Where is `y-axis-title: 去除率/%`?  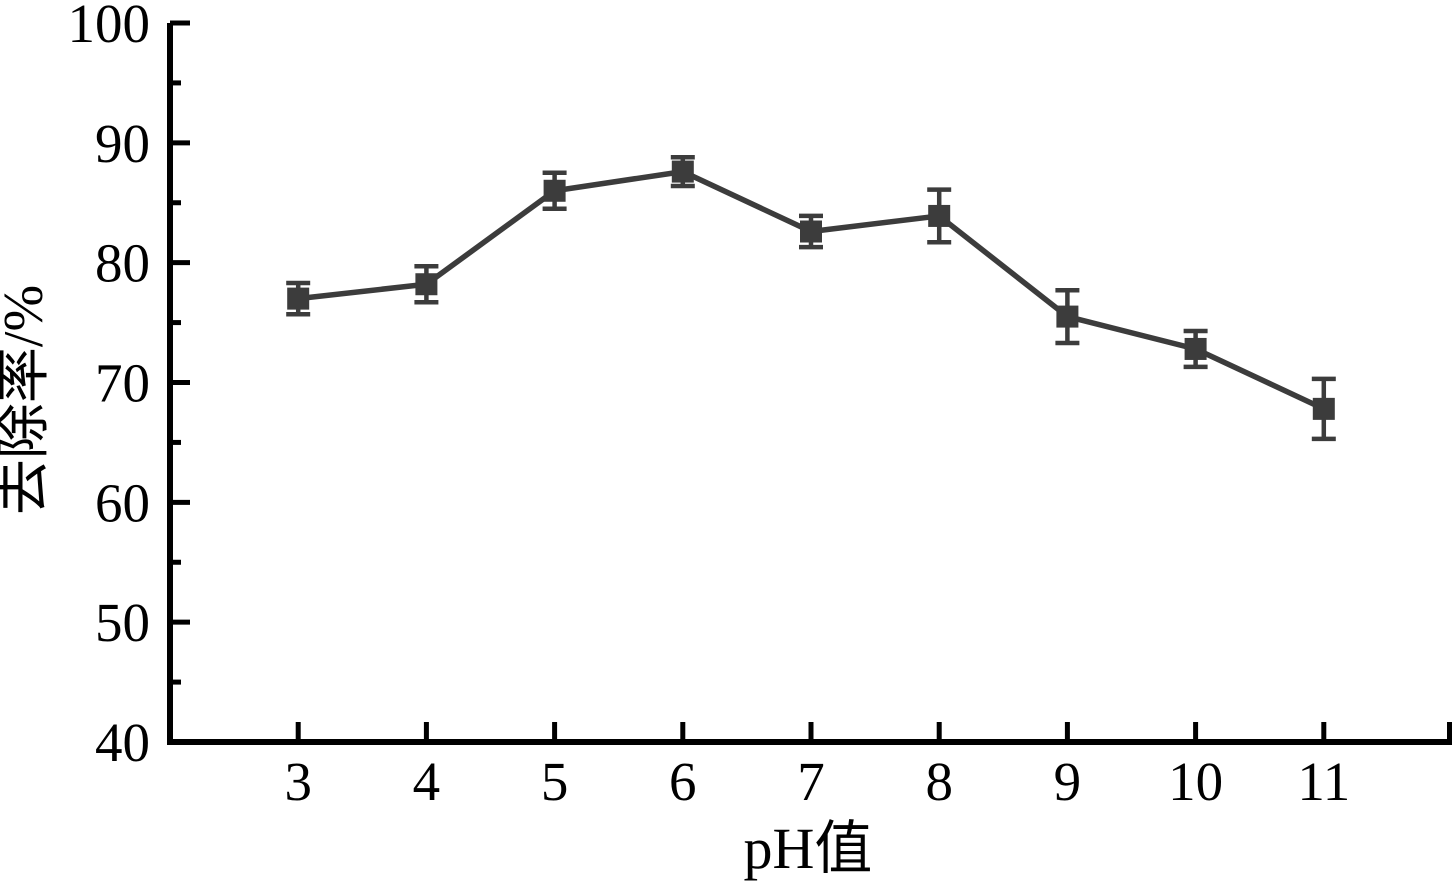
y-axis-title: 去除率/% is located at coordinates (27, 400).